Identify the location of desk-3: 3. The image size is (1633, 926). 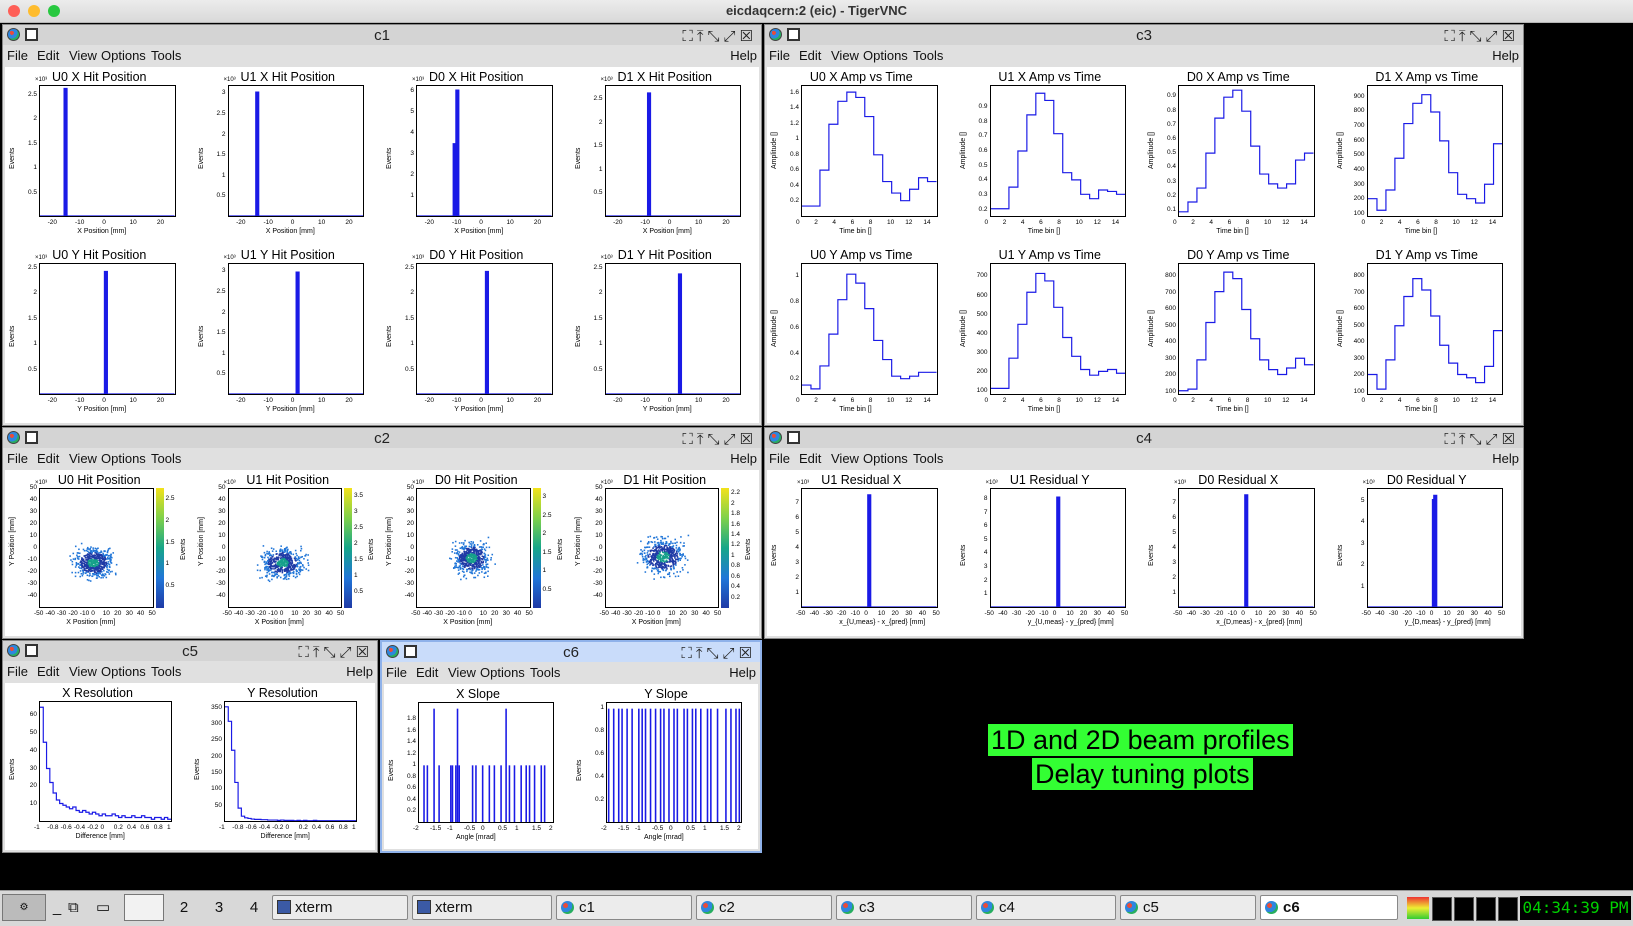
(219, 907).